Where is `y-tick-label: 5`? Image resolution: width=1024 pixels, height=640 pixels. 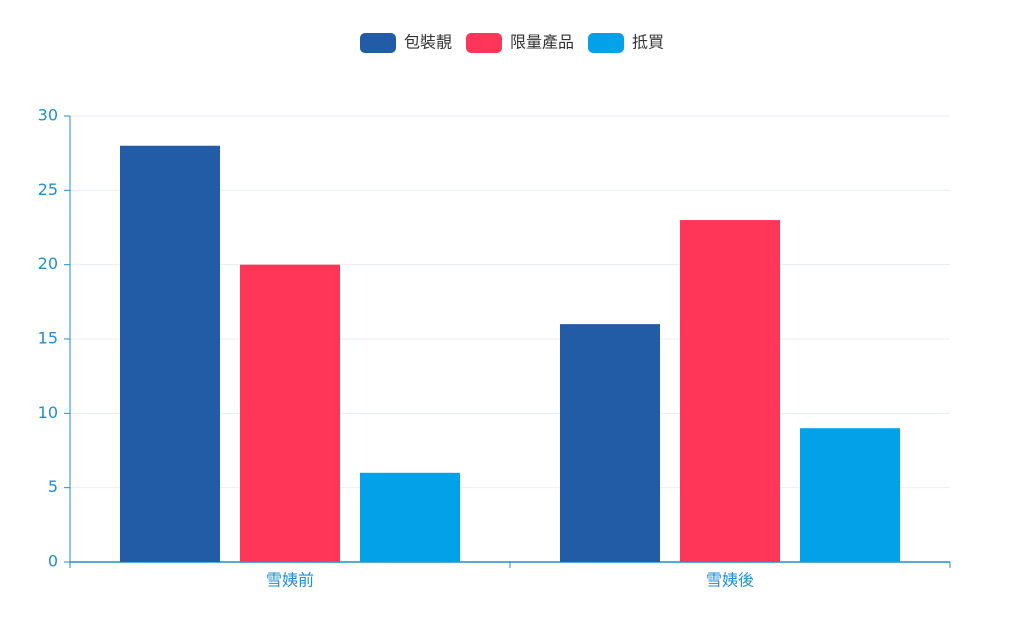 y-tick-label: 5 is located at coordinates (53, 486).